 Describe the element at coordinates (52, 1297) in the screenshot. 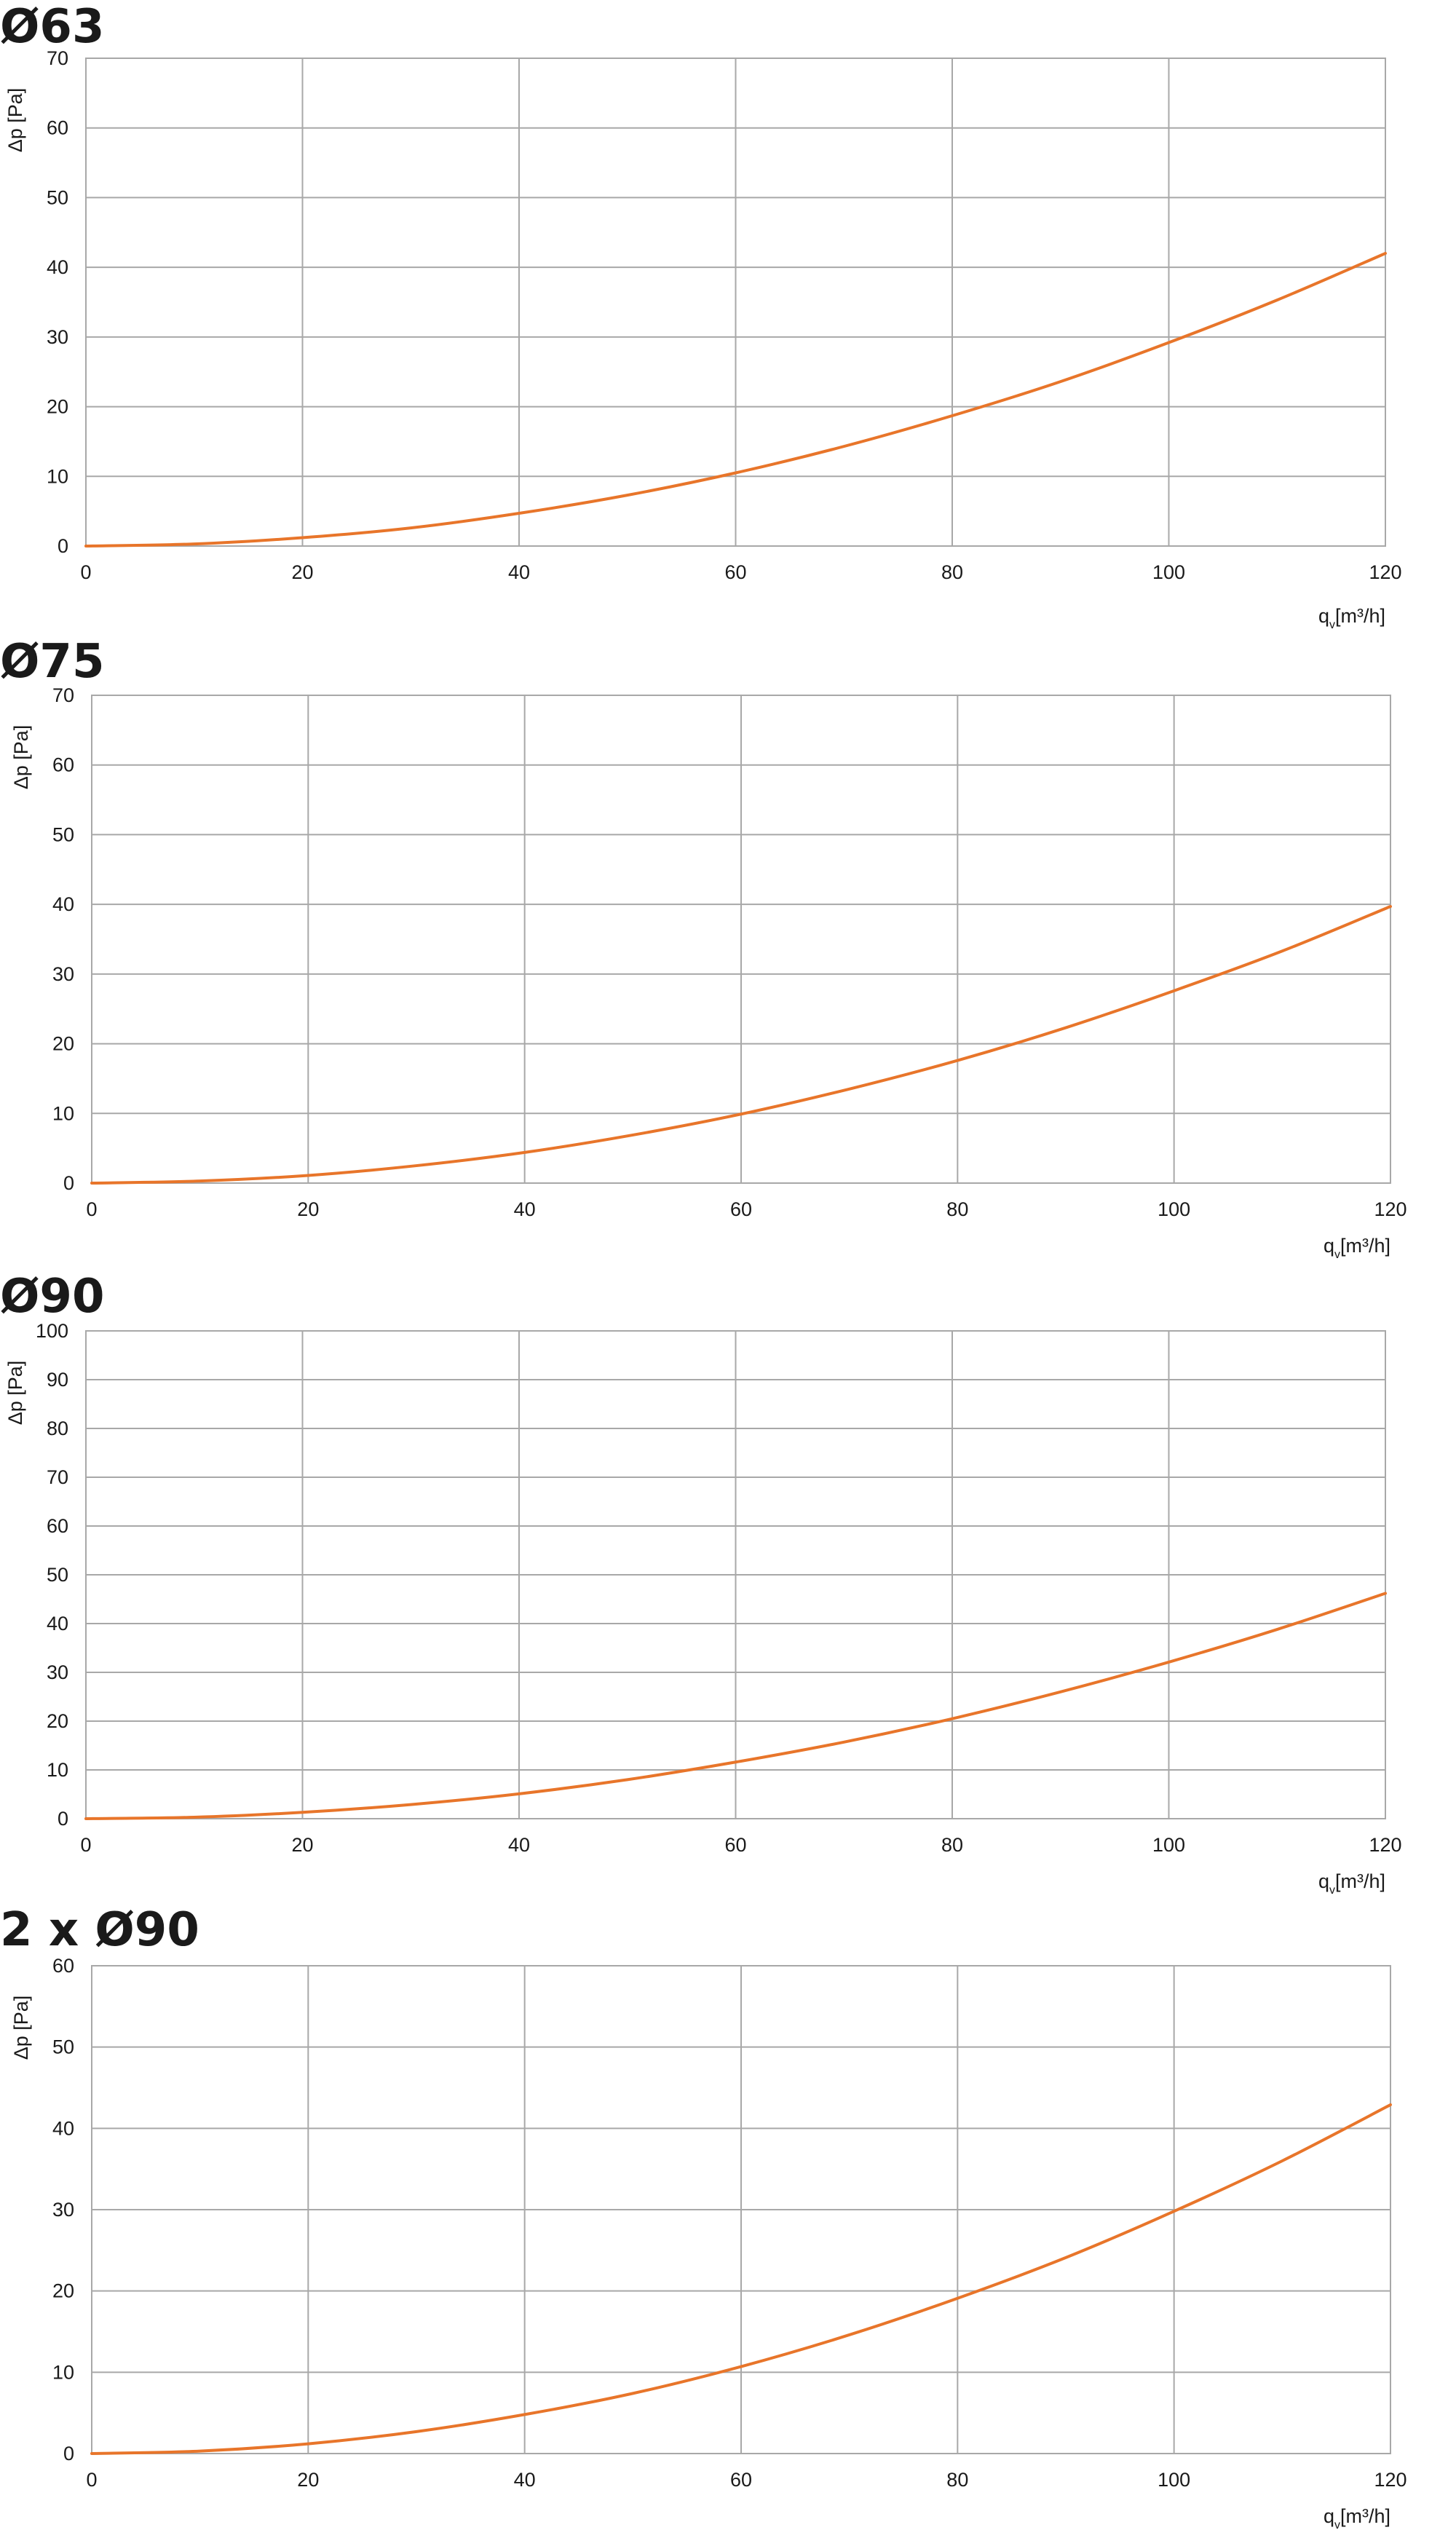

I see `chart-title: Ø90` at that location.